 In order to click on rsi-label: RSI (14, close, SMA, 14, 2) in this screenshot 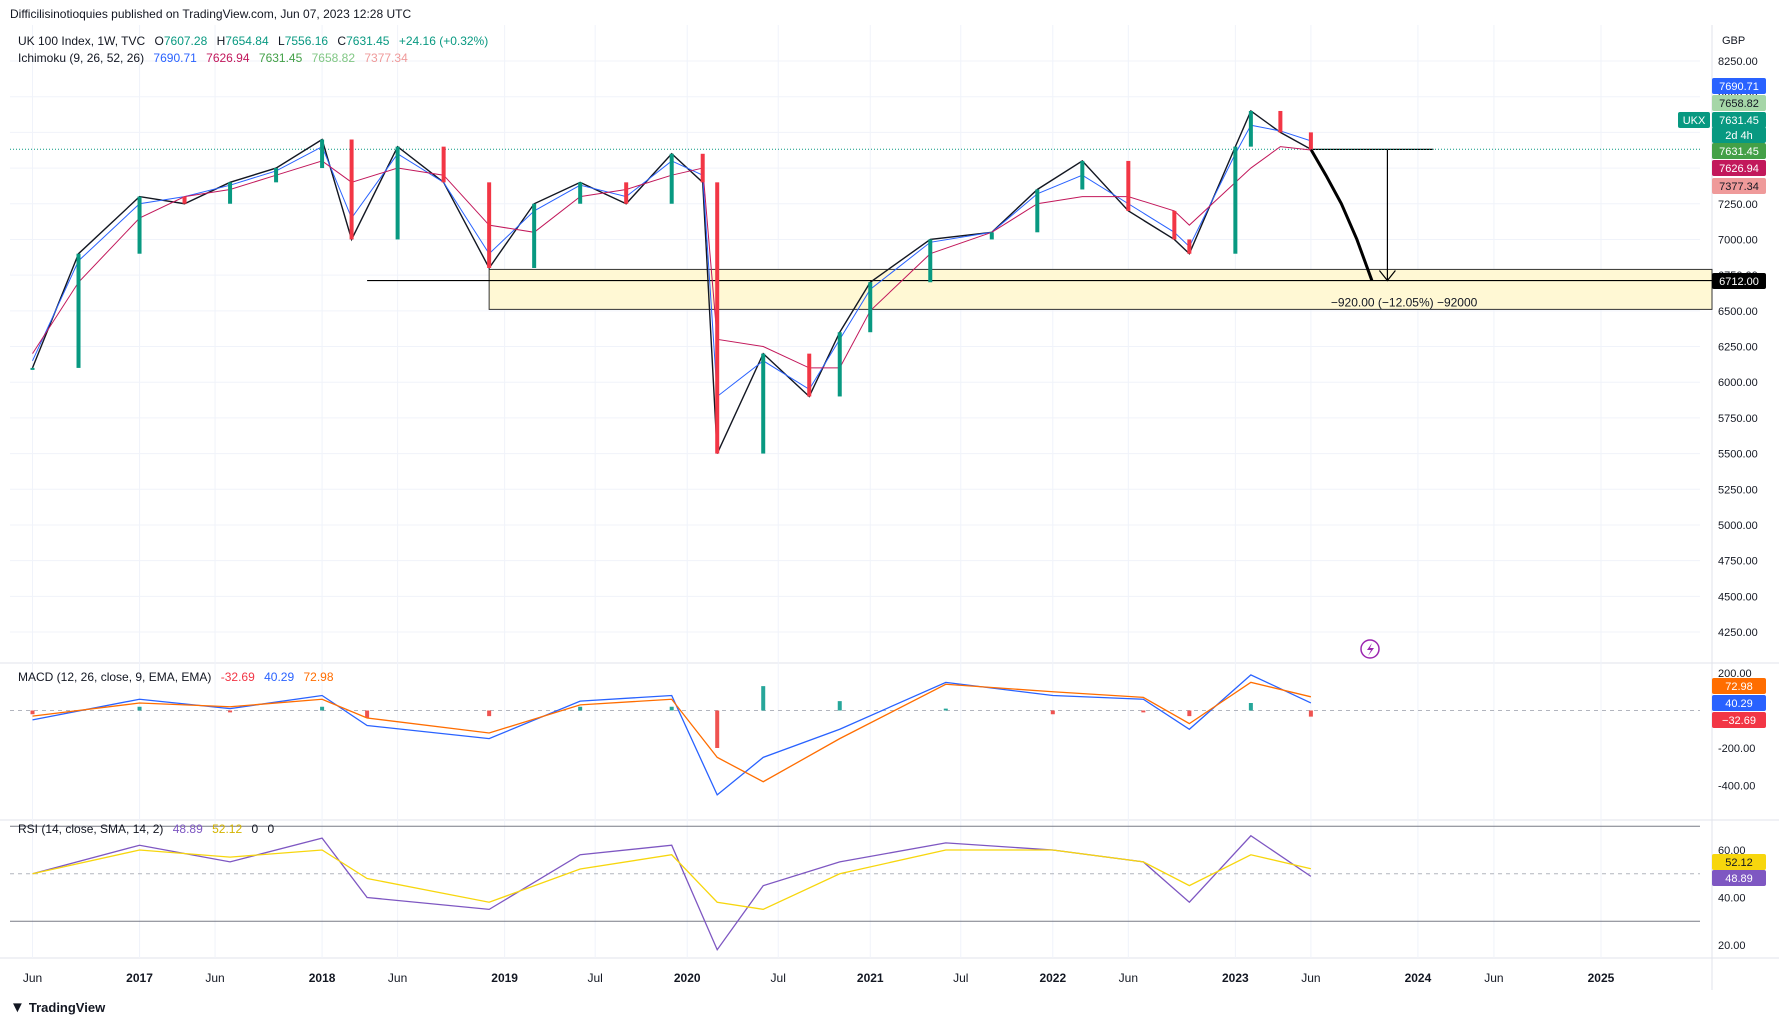, I will do `click(91, 829)`.